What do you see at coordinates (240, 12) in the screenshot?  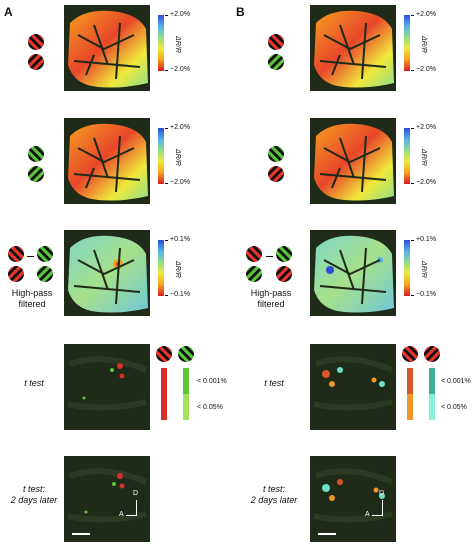 I see `panel-letter-b: B` at bounding box center [240, 12].